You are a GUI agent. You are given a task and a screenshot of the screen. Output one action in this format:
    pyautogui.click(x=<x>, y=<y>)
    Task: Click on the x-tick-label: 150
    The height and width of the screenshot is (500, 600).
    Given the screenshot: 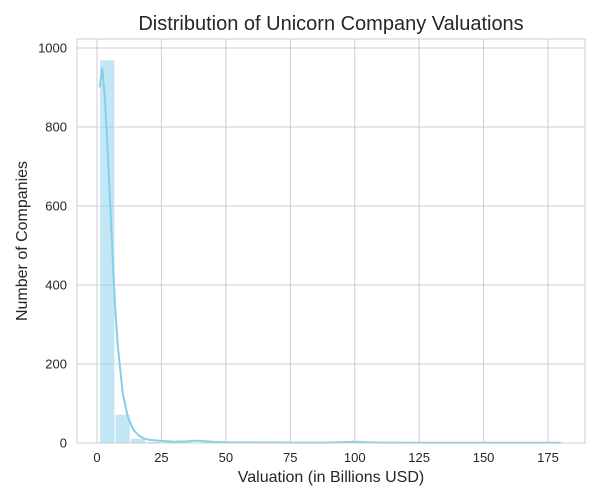 What is the action you would take?
    pyautogui.click(x=484, y=457)
    